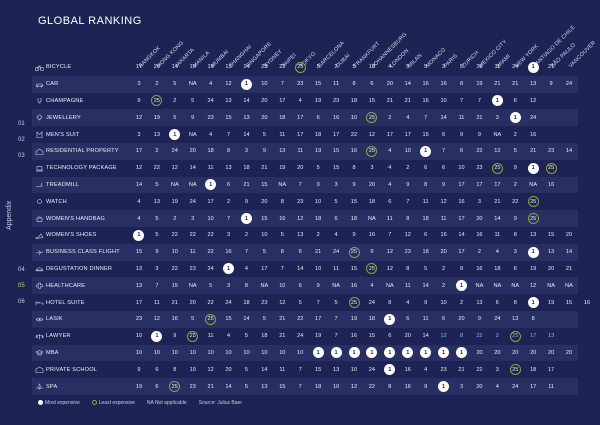 Image resolution: width=600 pixels, height=425 pixels. I want to click on section-number: 03, so click(21, 156).